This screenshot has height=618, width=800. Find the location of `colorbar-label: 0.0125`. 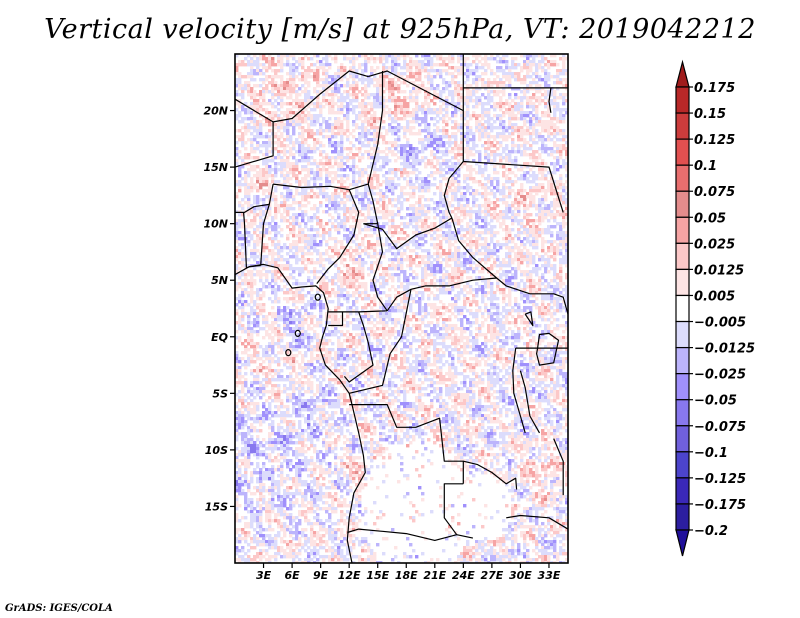

colorbar-label: 0.0125 is located at coordinates (719, 270).